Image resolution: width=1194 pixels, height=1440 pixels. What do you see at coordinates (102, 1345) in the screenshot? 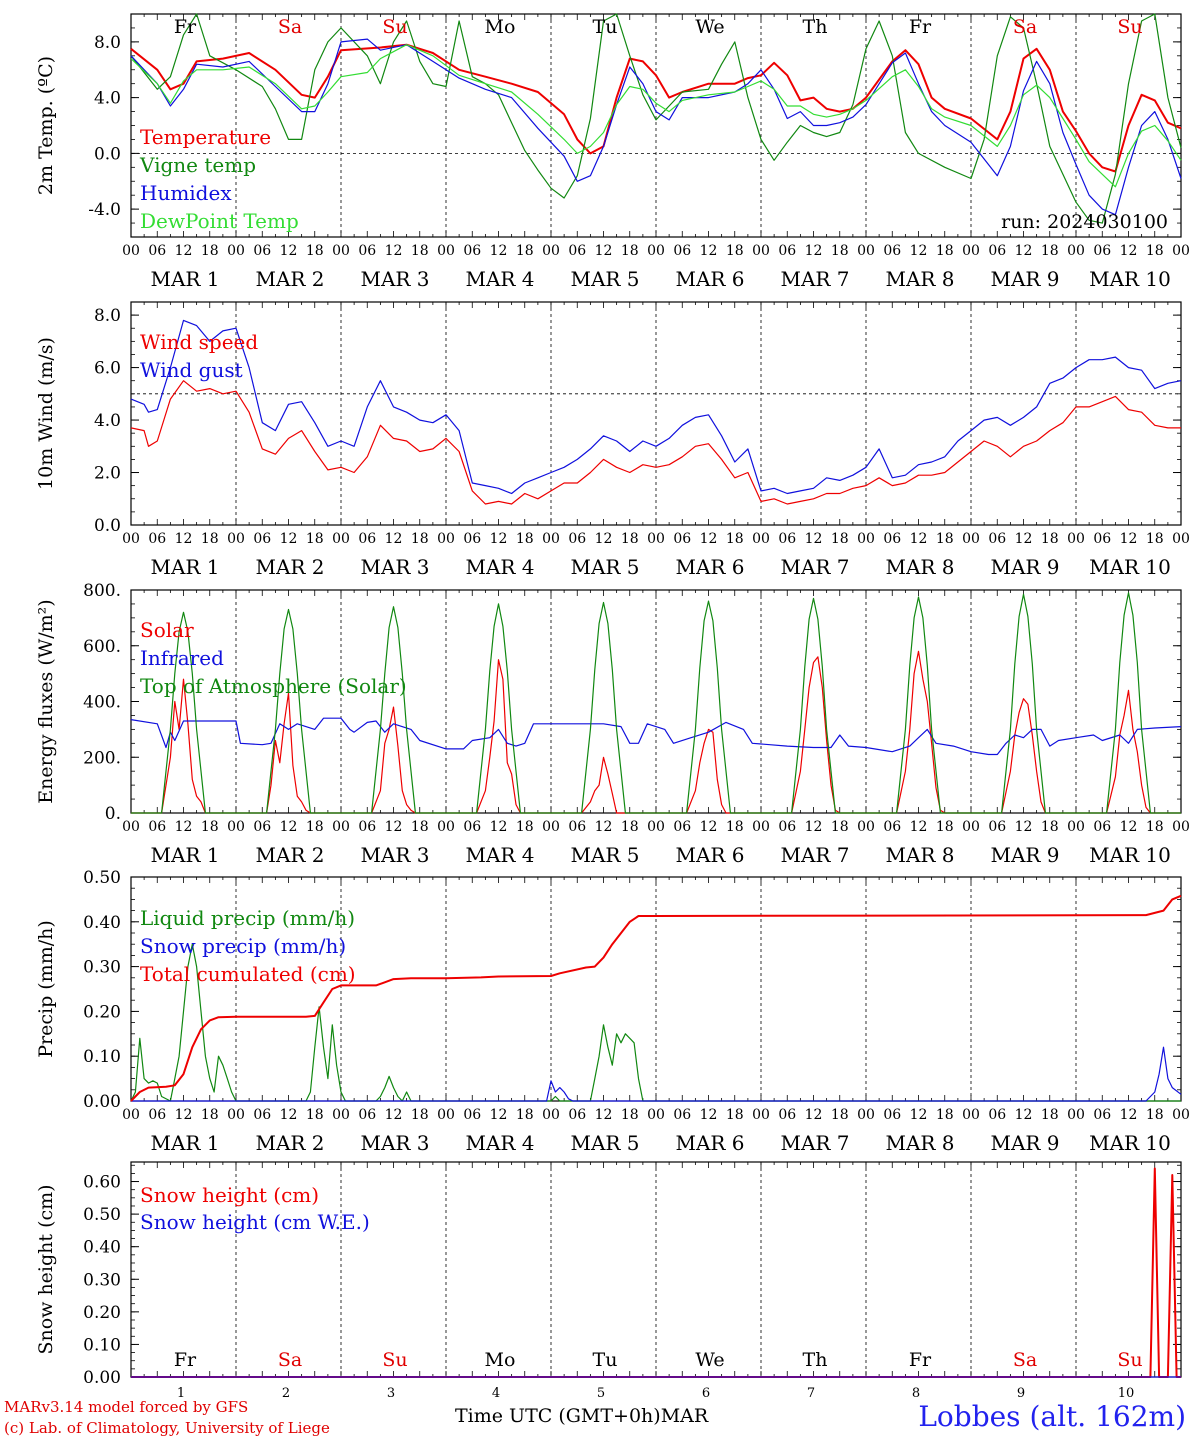
I see `y-tick-label: 0.10` at bounding box center [102, 1345].